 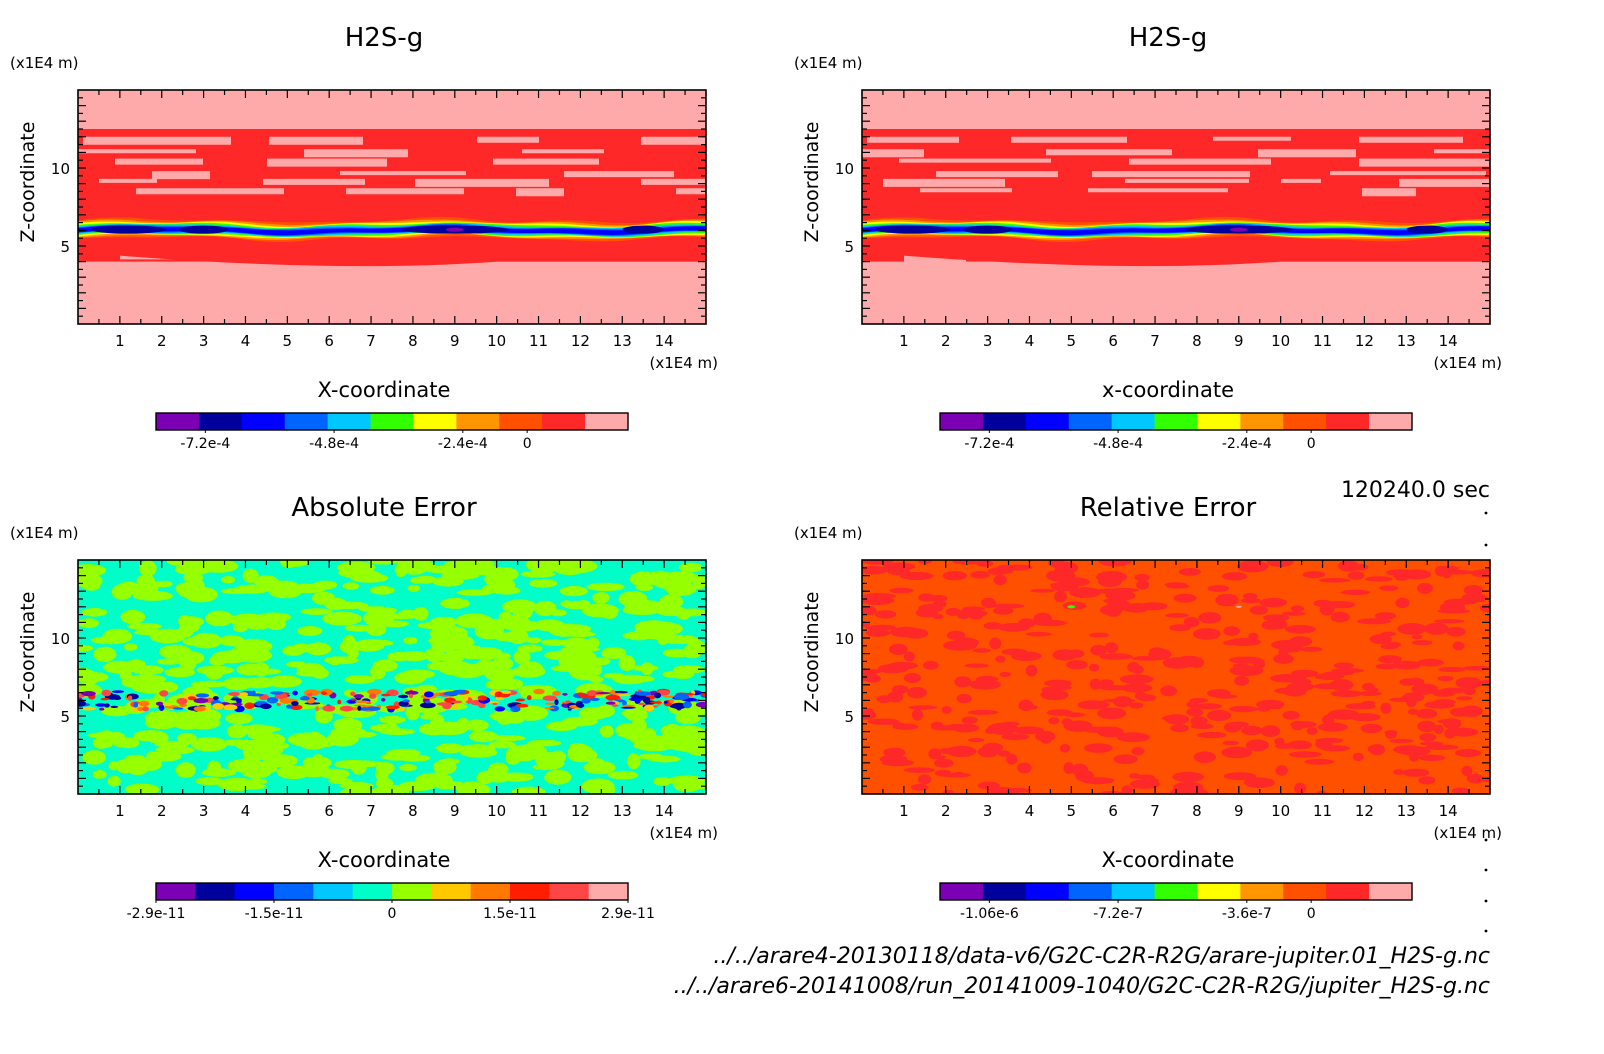 I want to click on y-unit-label: (x1E4 m), so click(x=44, y=63).